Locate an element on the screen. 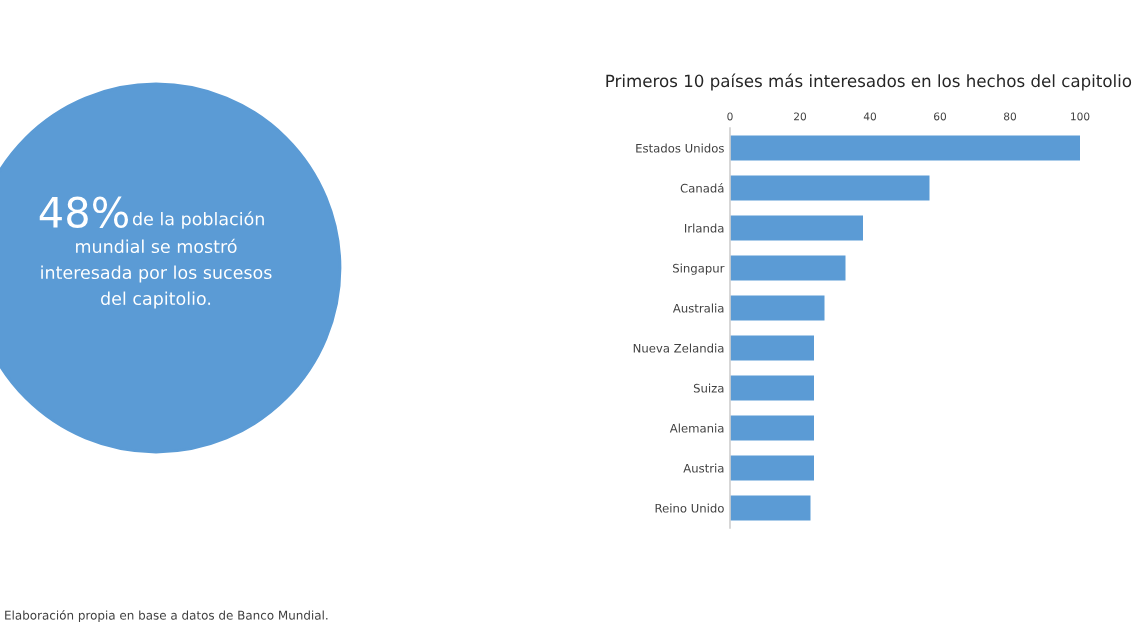 This screenshot has height=640, width=1140. text: interesada por los sucesos is located at coordinates (156, 274).